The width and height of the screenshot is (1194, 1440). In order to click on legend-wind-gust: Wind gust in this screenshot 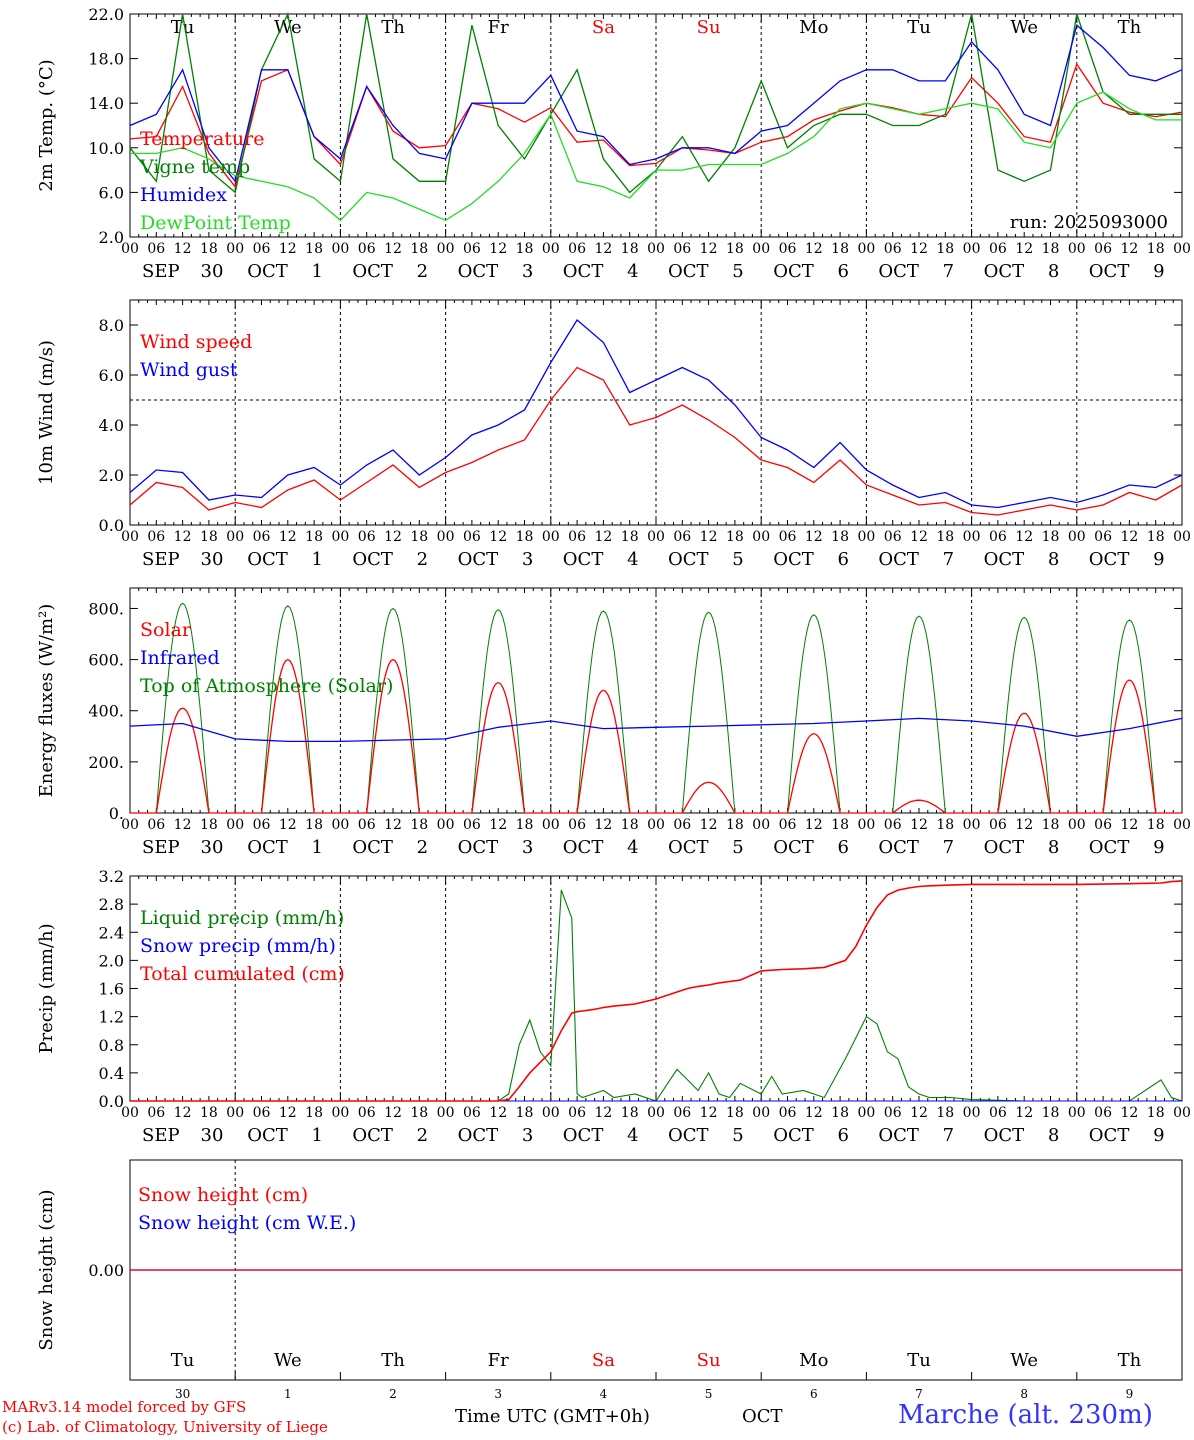, I will do `click(189, 370)`.